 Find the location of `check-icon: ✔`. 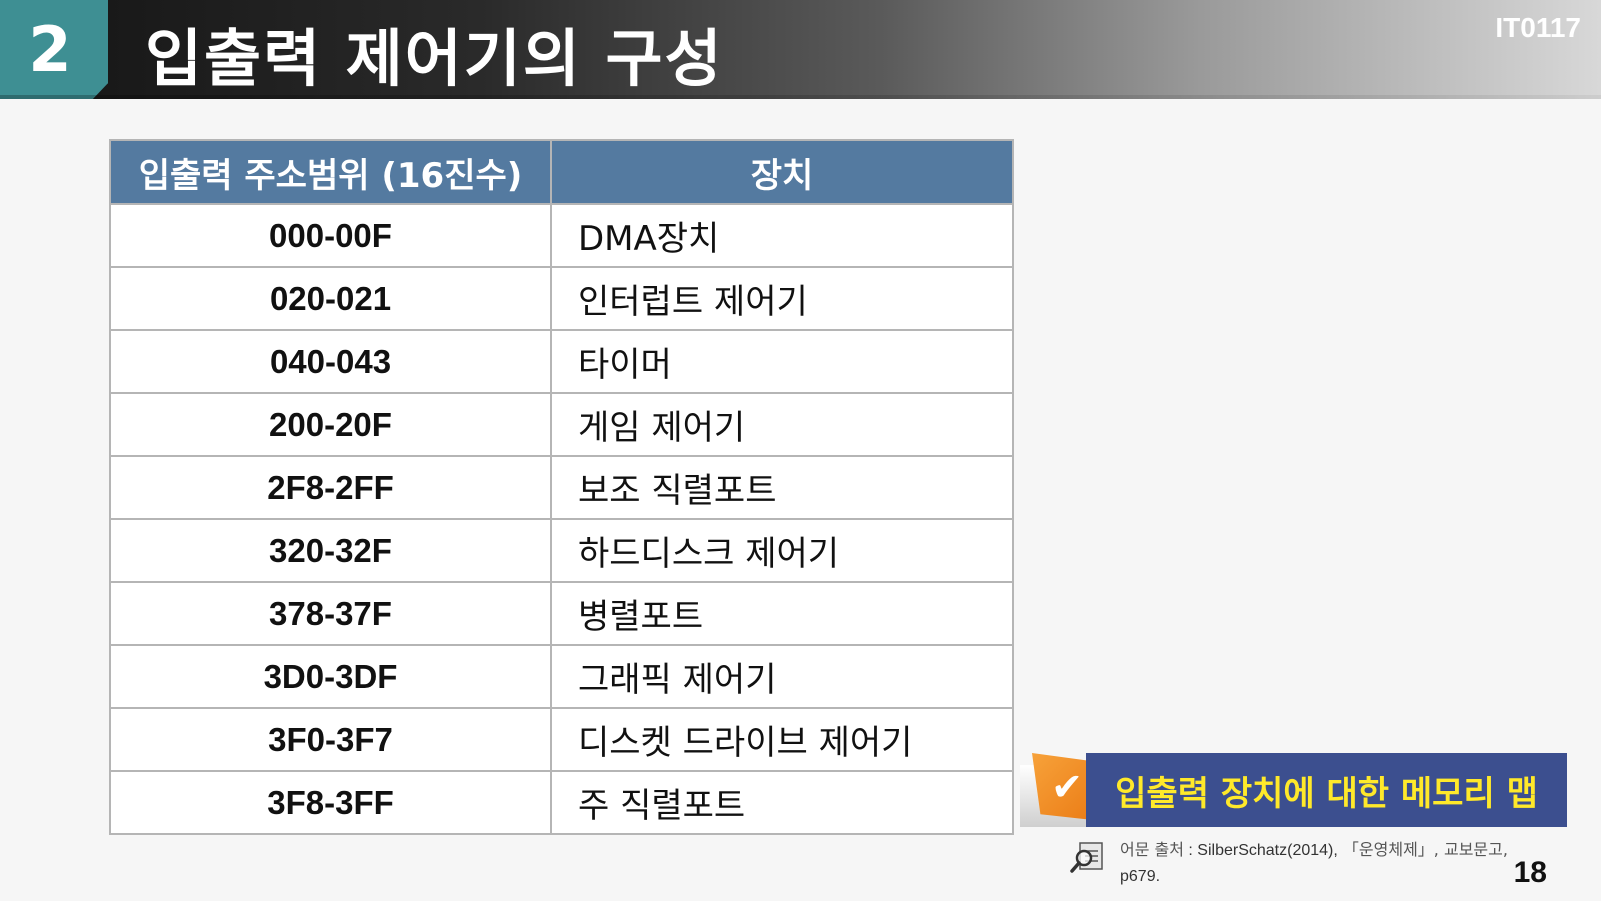

check-icon: ✔ is located at coordinates (1067, 787).